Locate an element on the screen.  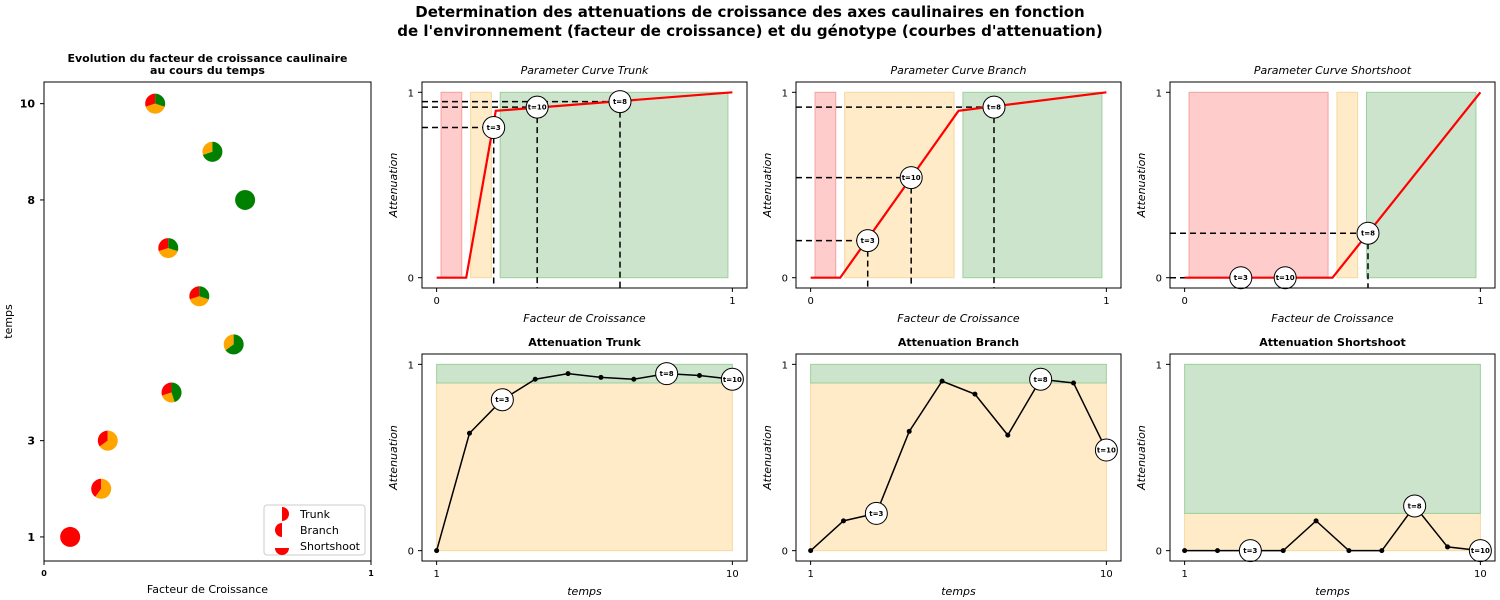
pie-point-t3 is located at coordinates (107, 440).